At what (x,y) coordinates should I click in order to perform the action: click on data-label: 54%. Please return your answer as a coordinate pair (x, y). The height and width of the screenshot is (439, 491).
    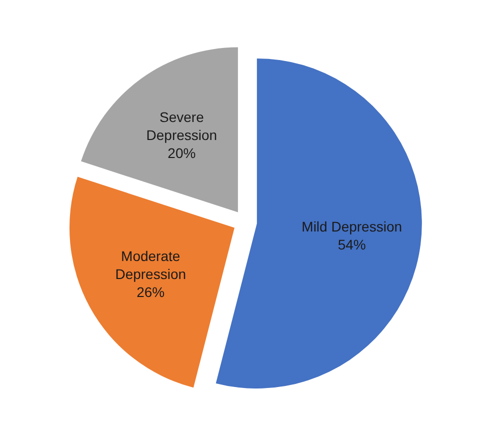
    Looking at the image, I should click on (352, 244).